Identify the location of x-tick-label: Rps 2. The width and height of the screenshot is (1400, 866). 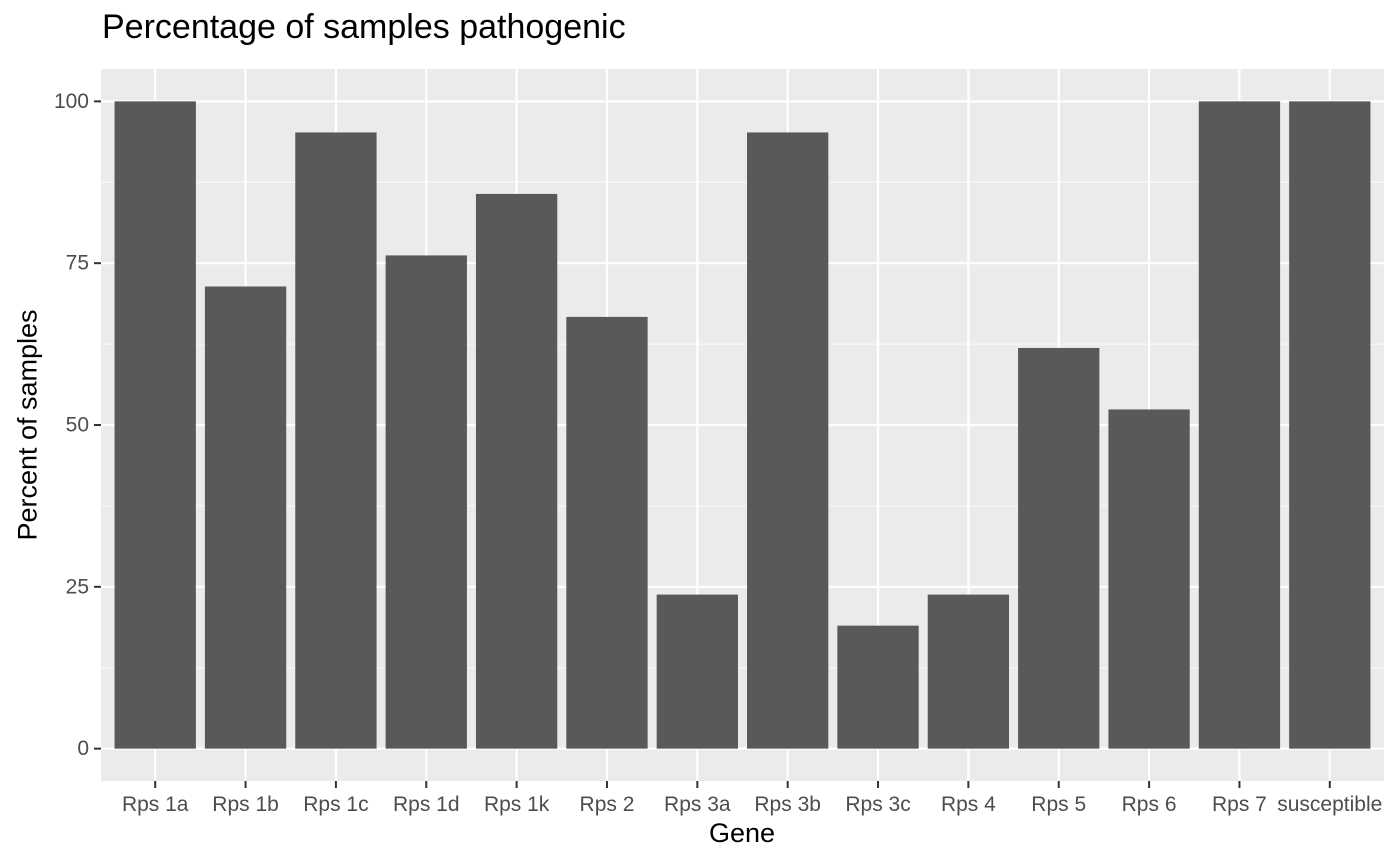
(607, 804).